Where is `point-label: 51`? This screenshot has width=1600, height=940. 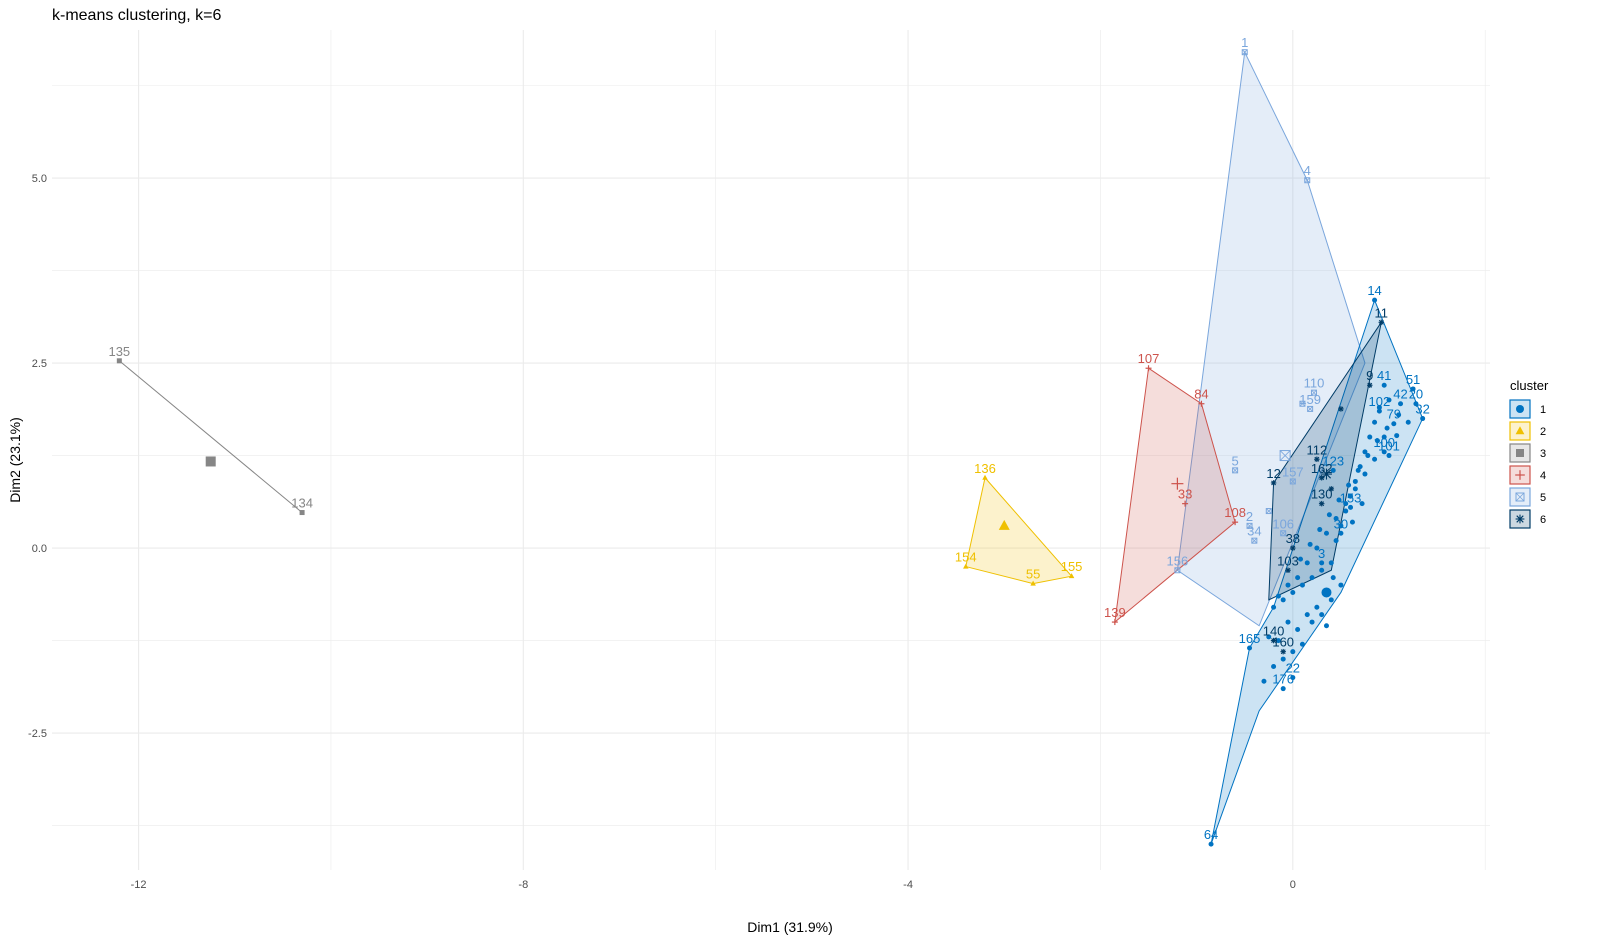 point-label: 51 is located at coordinates (1413, 379).